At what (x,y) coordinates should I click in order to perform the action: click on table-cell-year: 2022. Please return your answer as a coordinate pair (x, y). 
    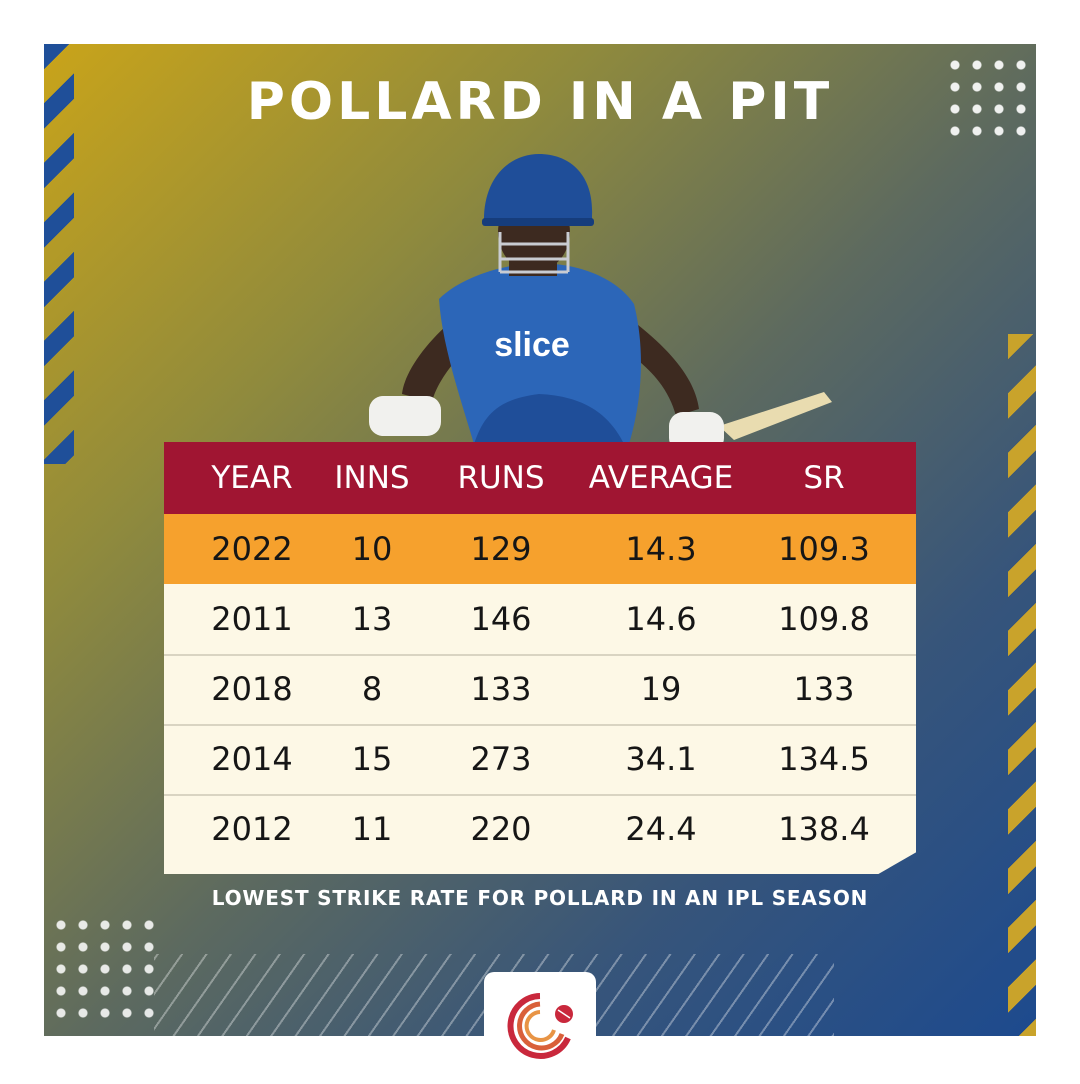
    Looking at the image, I should click on (252, 549).